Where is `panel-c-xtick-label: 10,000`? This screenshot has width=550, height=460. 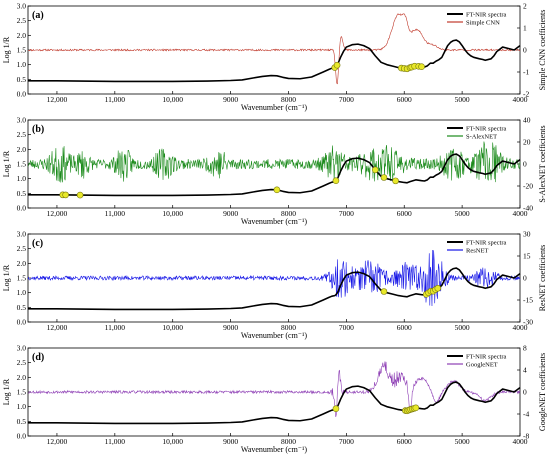 panel-c-xtick-label: 10,000 is located at coordinates (172, 327).